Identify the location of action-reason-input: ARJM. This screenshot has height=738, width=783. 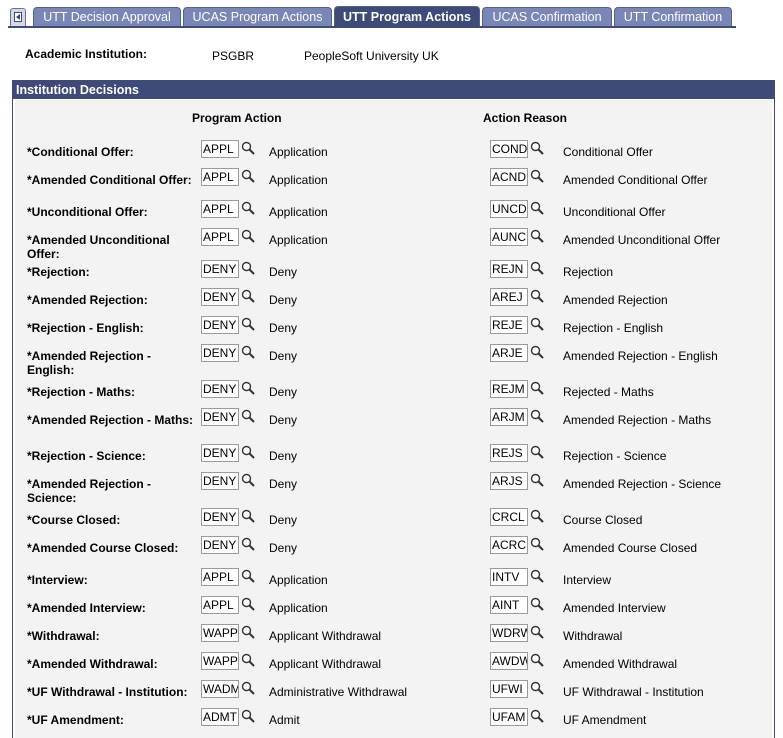
(509, 417).